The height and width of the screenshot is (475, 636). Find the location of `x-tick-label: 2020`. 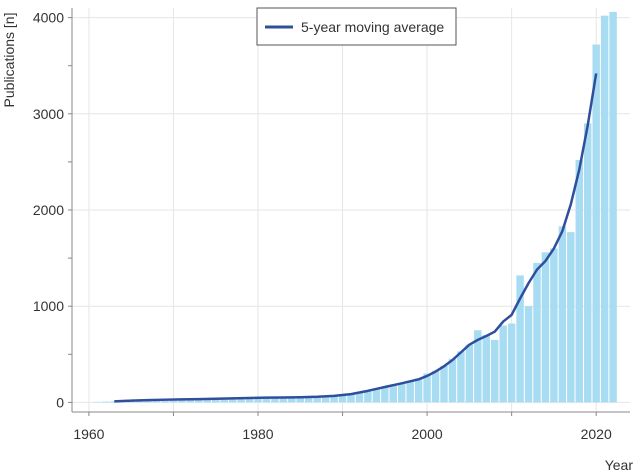

x-tick-label: 2020 is located at coordinates (596, 434).